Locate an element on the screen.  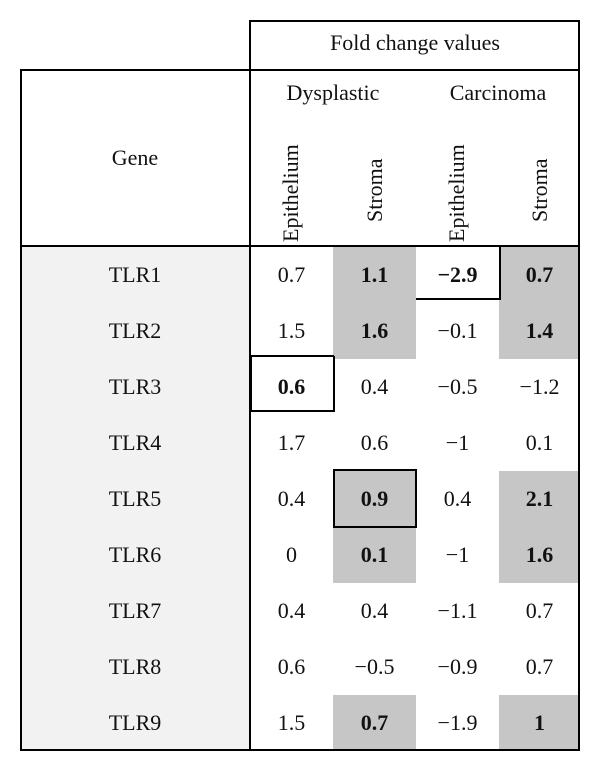
gene-cell: TLR1 is located at coordinates (135, 274).